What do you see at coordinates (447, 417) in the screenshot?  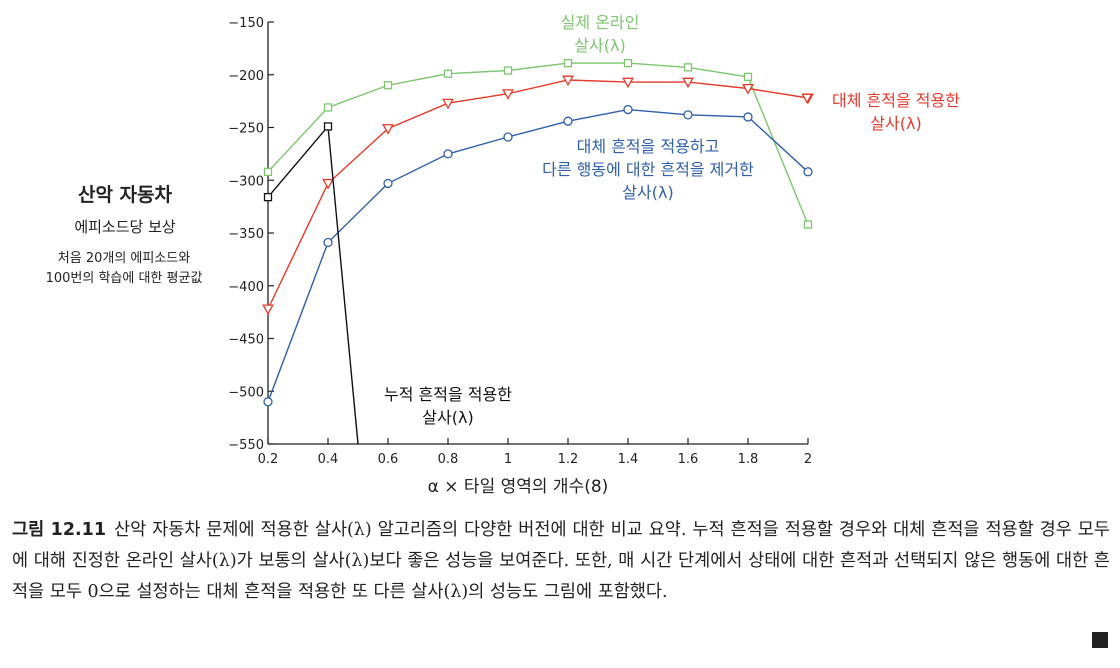 I see `series-label-accumulating: 살사(λ)` at bounding box center [447, 417].